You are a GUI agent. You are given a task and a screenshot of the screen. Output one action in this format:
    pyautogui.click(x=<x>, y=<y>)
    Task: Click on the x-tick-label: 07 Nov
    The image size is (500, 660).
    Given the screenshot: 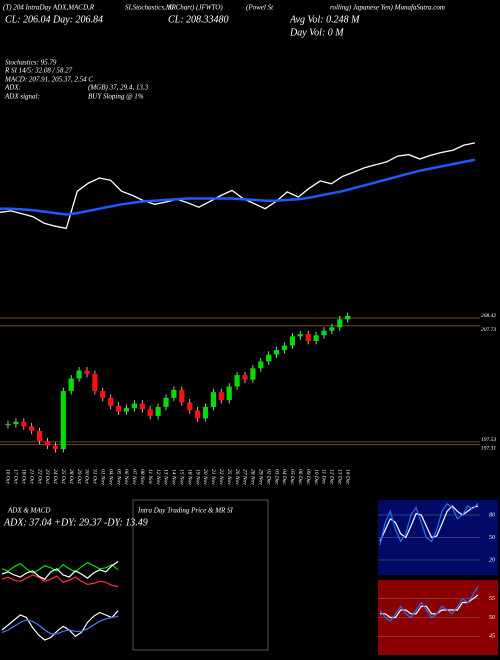 What is the action you would take?
    pyautogui.click(x=134, y=477)
    